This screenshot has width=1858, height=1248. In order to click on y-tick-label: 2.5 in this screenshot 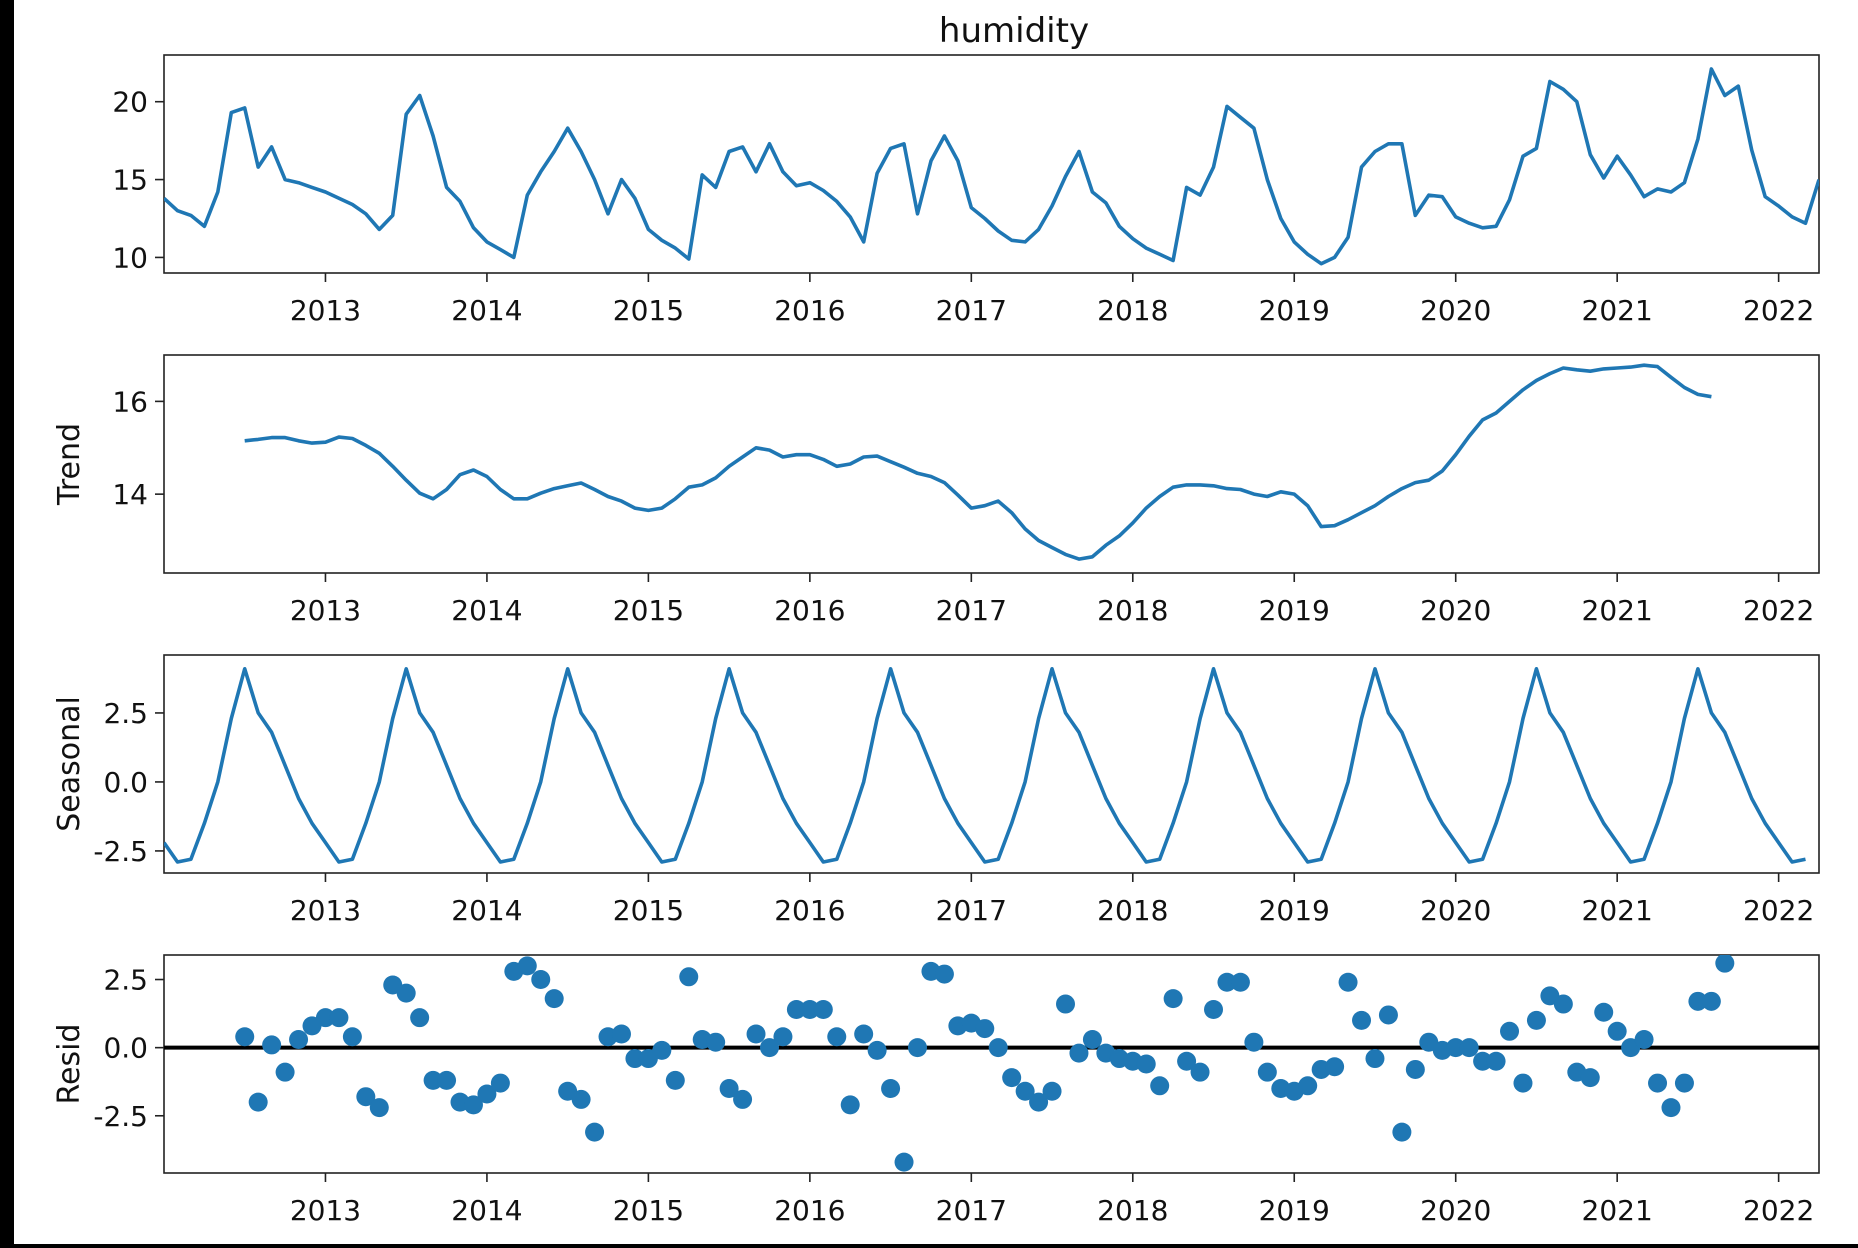, I will do `click(125, 713)`.